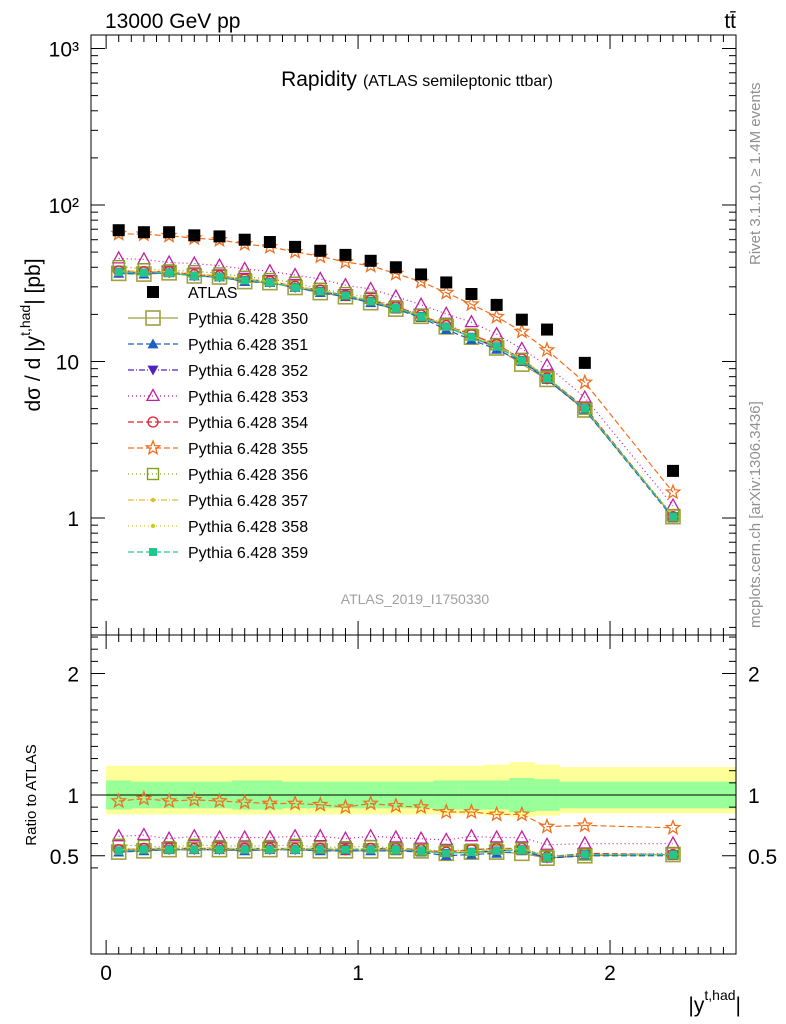  What do you see at coordinates (248, 345) in the screenshot?
I see `legend-label: Pythia 6.428 351` at bounding box center [248, 345].